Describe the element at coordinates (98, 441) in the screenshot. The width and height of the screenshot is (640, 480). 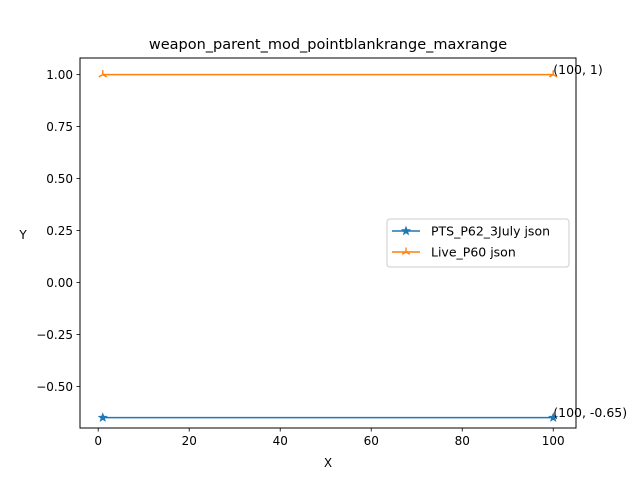
I see `x-tick-label: 0` at that location.